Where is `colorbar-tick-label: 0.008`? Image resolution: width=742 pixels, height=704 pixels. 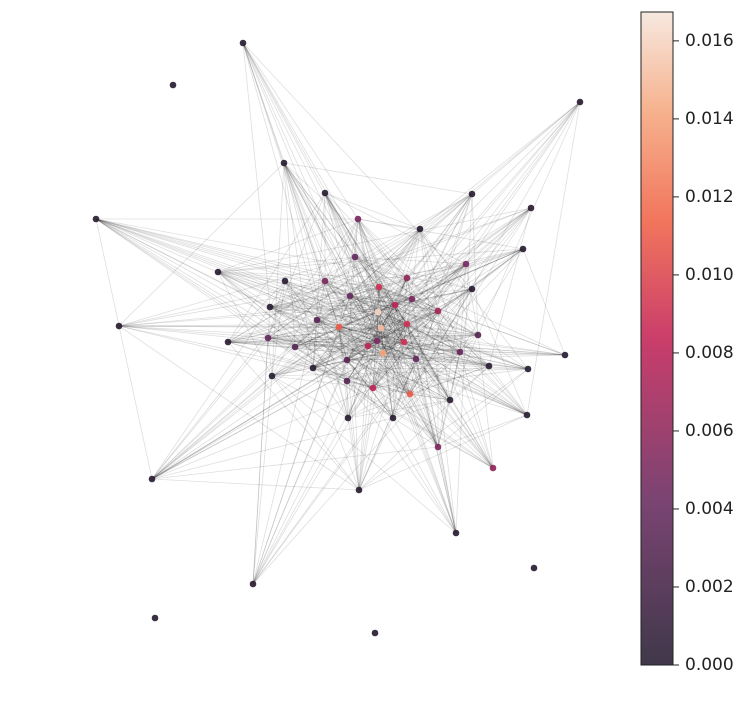 colorbar-tick-label: 0.008 is located at coordinates (709, 353).